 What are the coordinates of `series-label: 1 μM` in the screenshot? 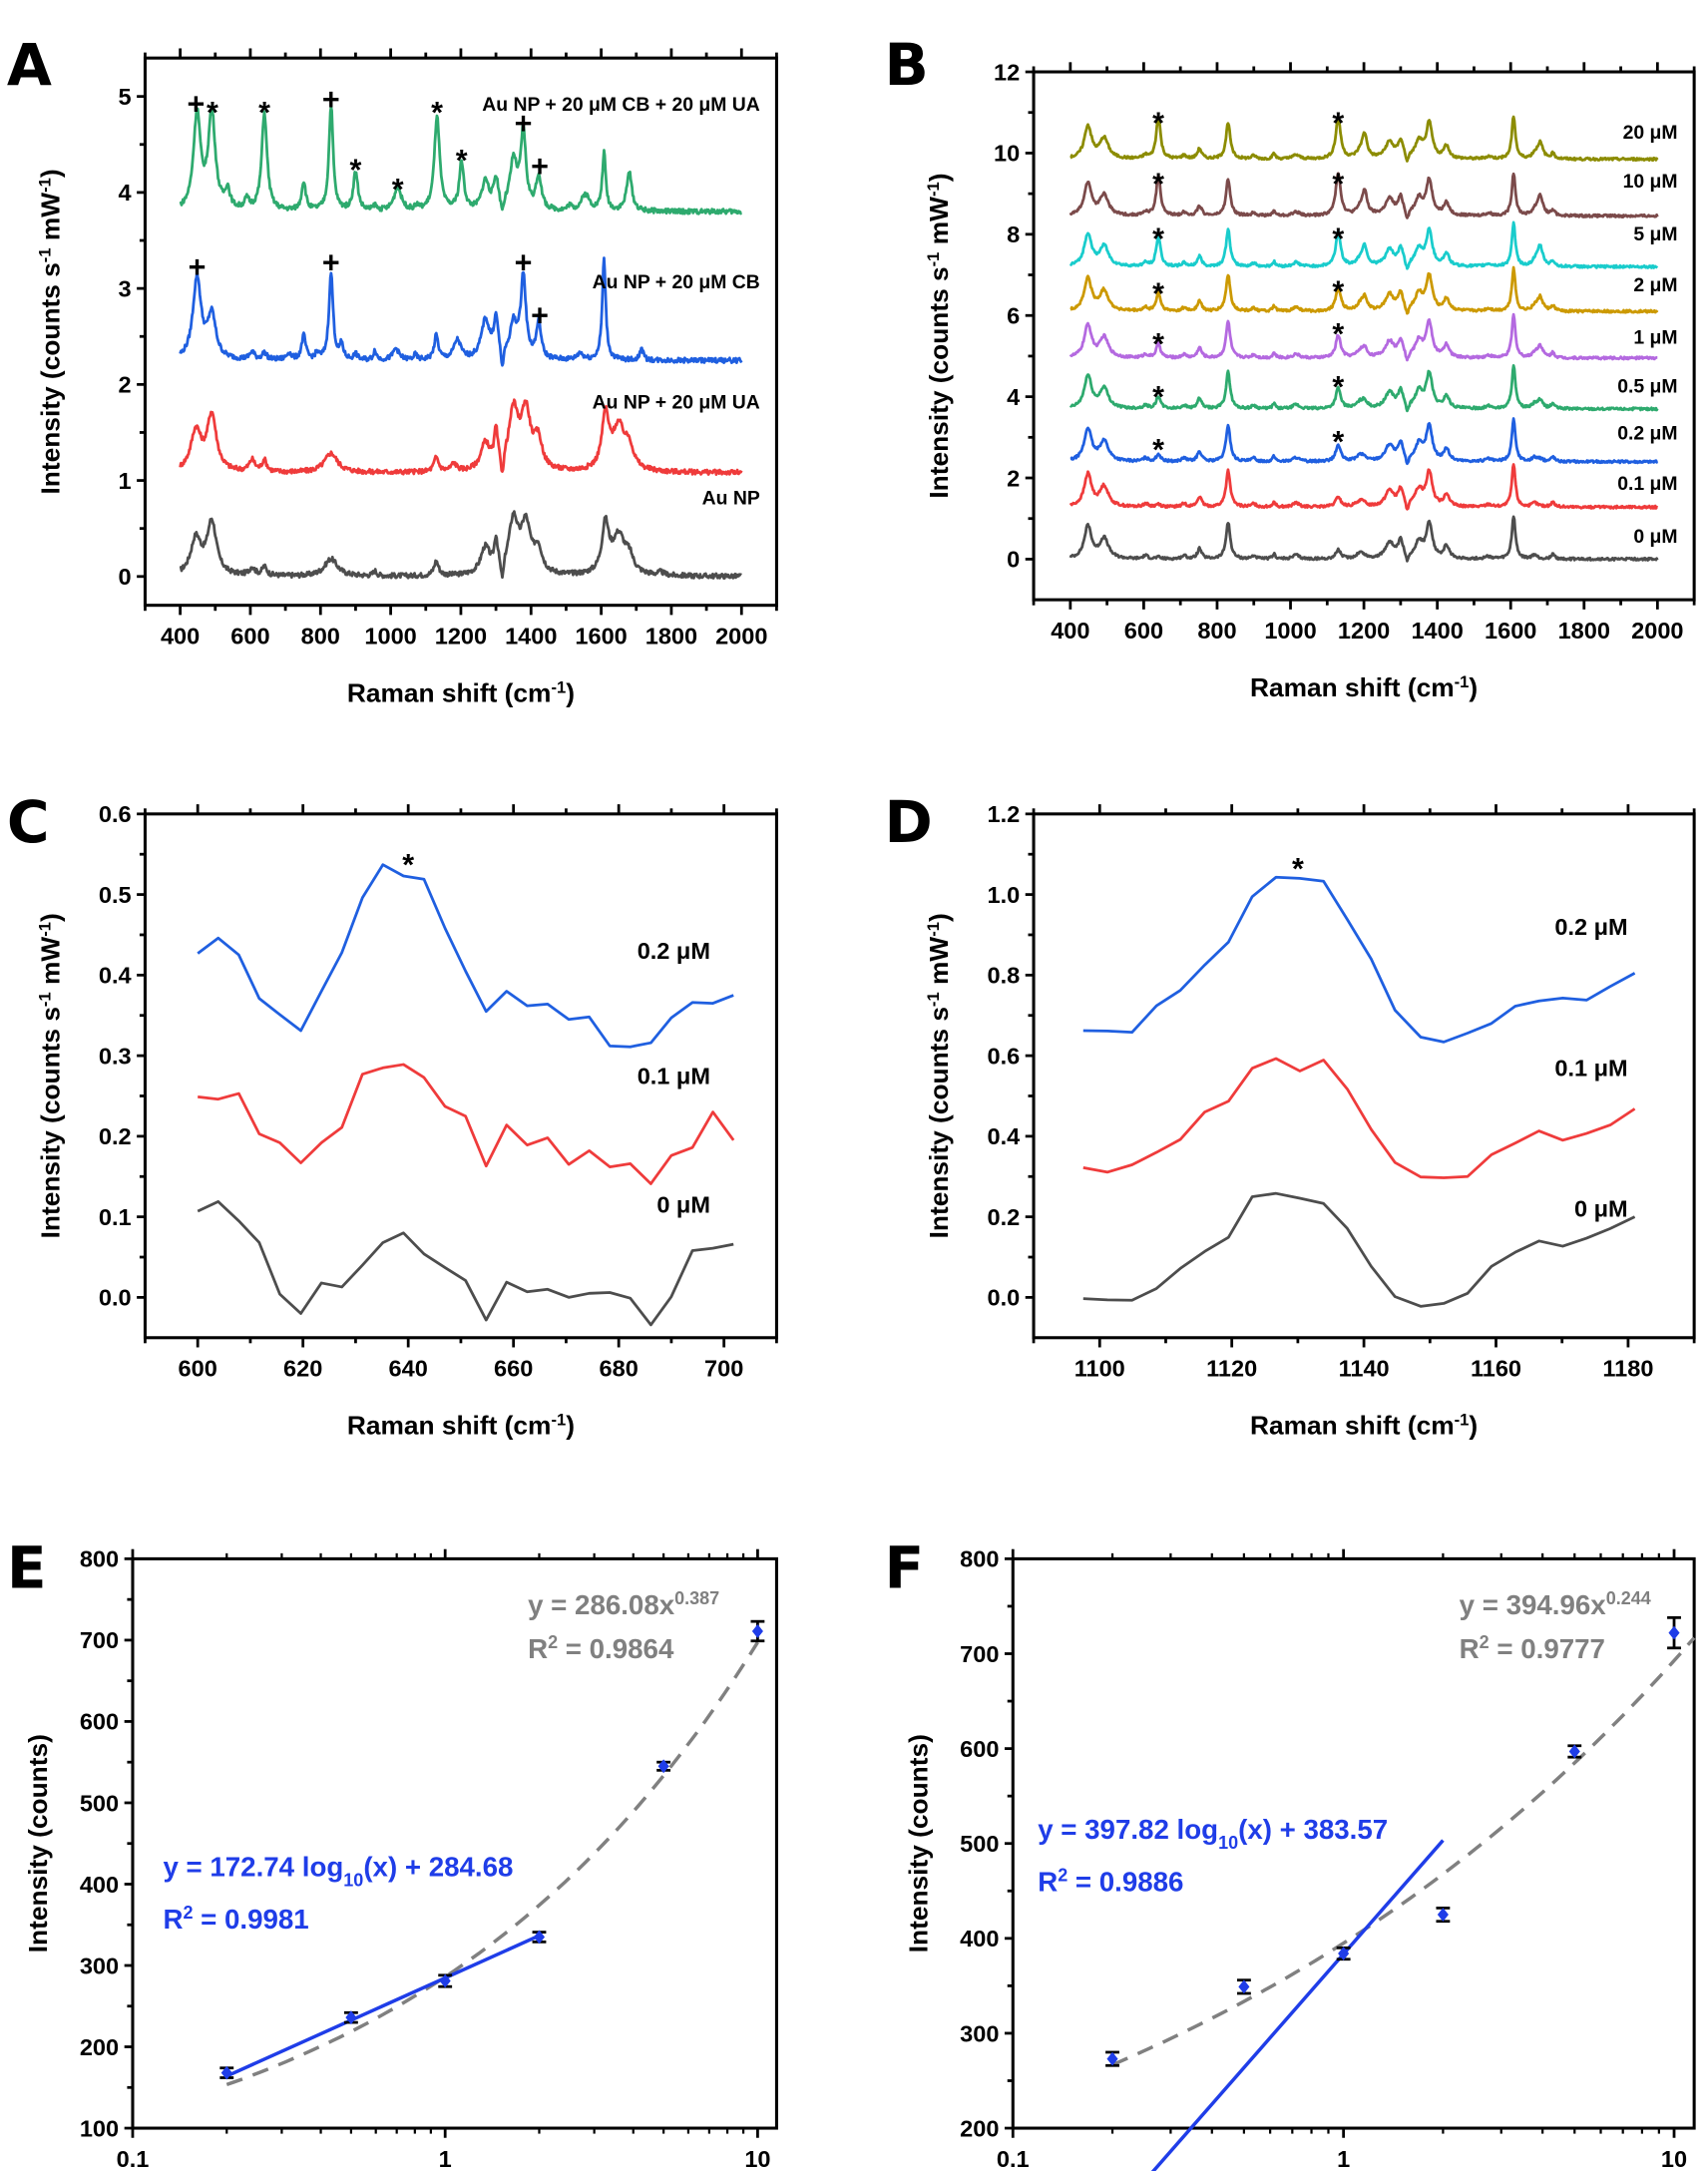 It's located at (1655, 338).